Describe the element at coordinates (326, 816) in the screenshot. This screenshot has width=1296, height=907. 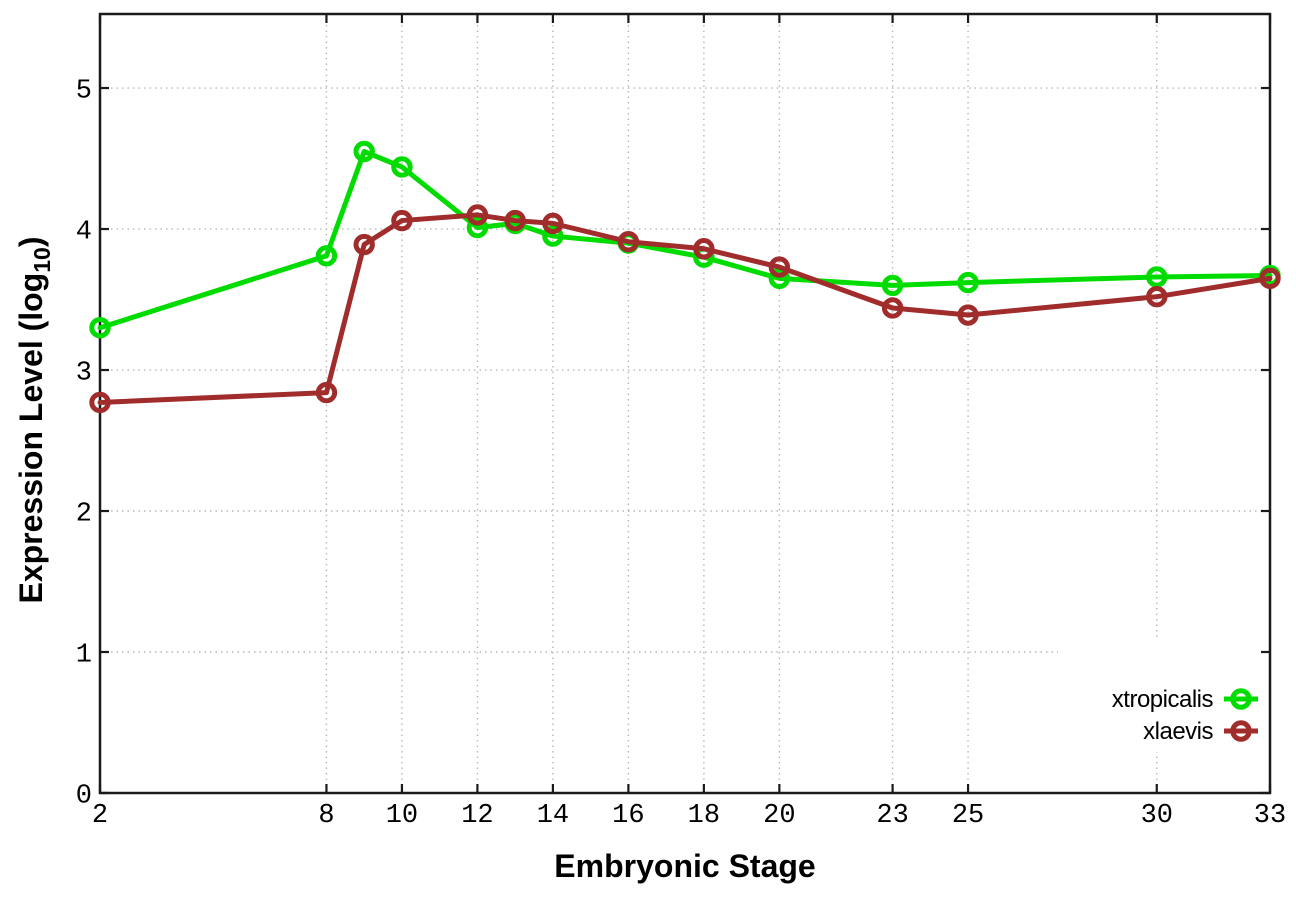
I see `x-tick-label: 8` at that location.